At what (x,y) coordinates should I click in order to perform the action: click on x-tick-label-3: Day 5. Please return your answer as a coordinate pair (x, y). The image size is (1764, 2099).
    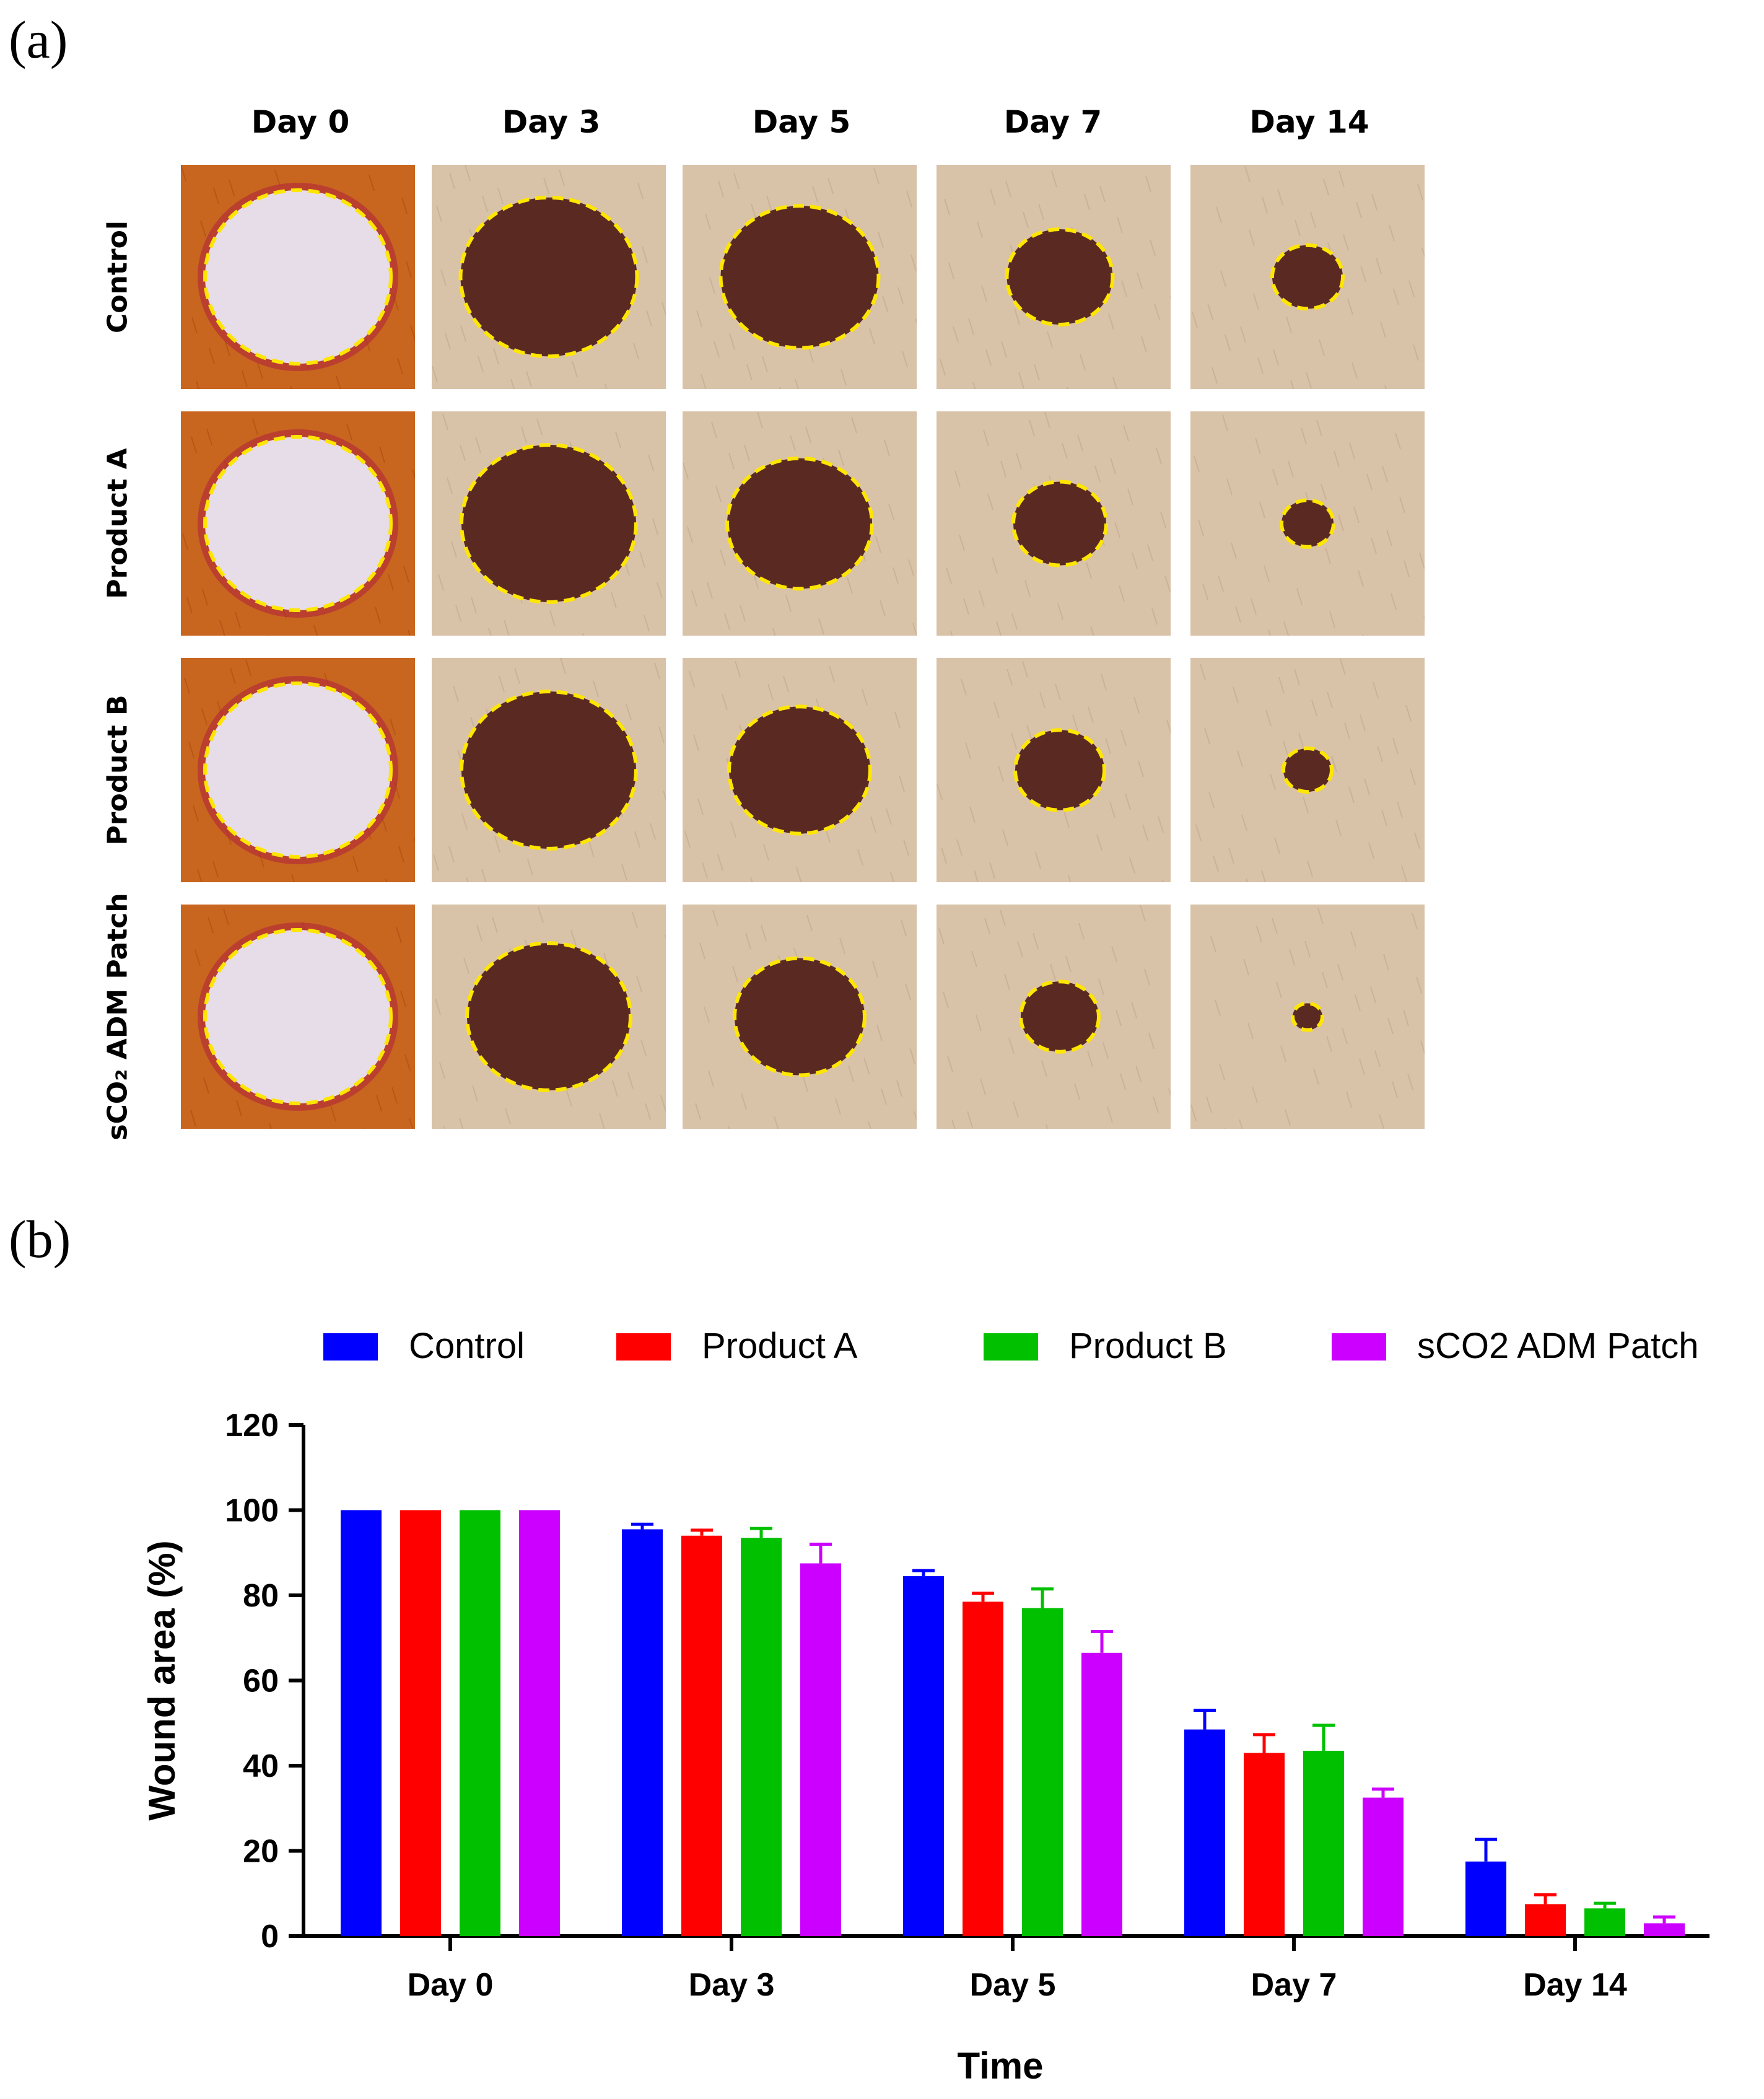
    Looking at the image, I should click on (1013, 1985).